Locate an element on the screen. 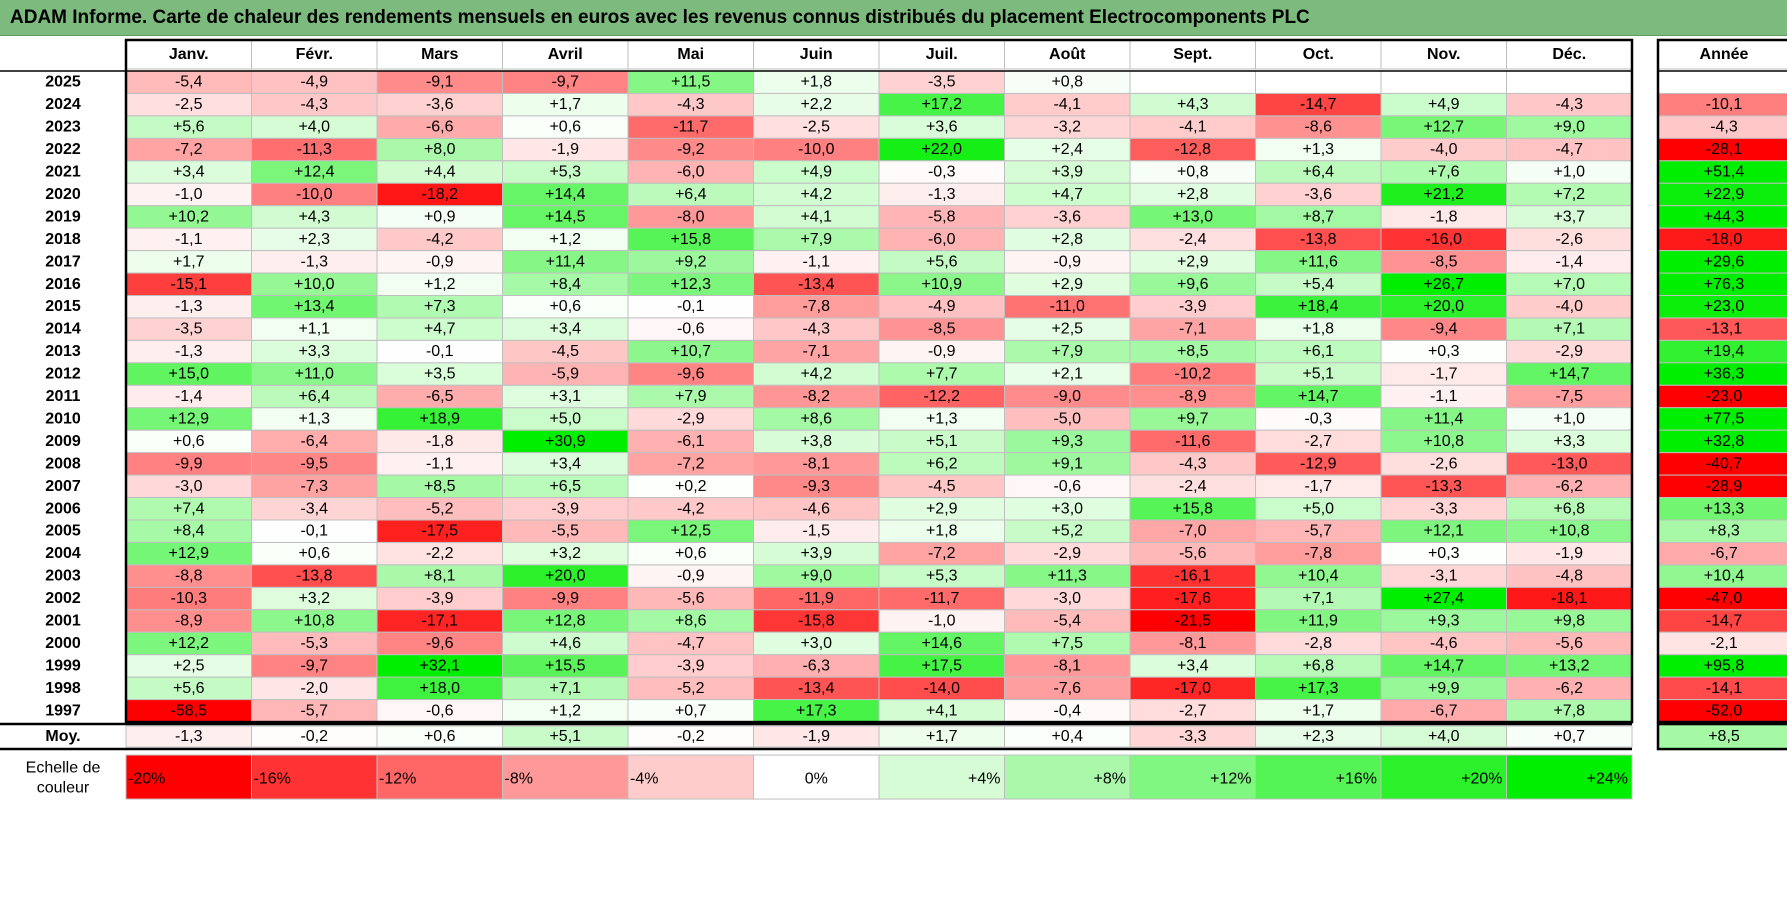 The height and width of the screenshot is (912, 1787). average-value: +0,4 is located at coordinates (1067, 736).